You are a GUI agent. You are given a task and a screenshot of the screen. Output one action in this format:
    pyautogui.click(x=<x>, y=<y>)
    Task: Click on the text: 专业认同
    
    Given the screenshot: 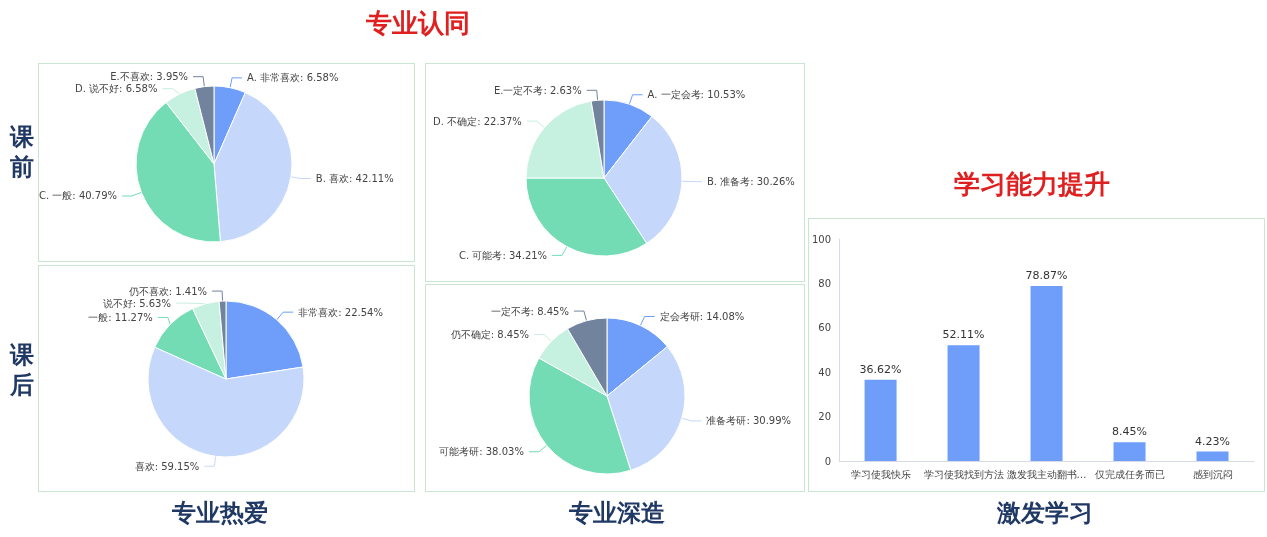 What is the action you would take?
    pyautogui.click(x=418, y=23)
    